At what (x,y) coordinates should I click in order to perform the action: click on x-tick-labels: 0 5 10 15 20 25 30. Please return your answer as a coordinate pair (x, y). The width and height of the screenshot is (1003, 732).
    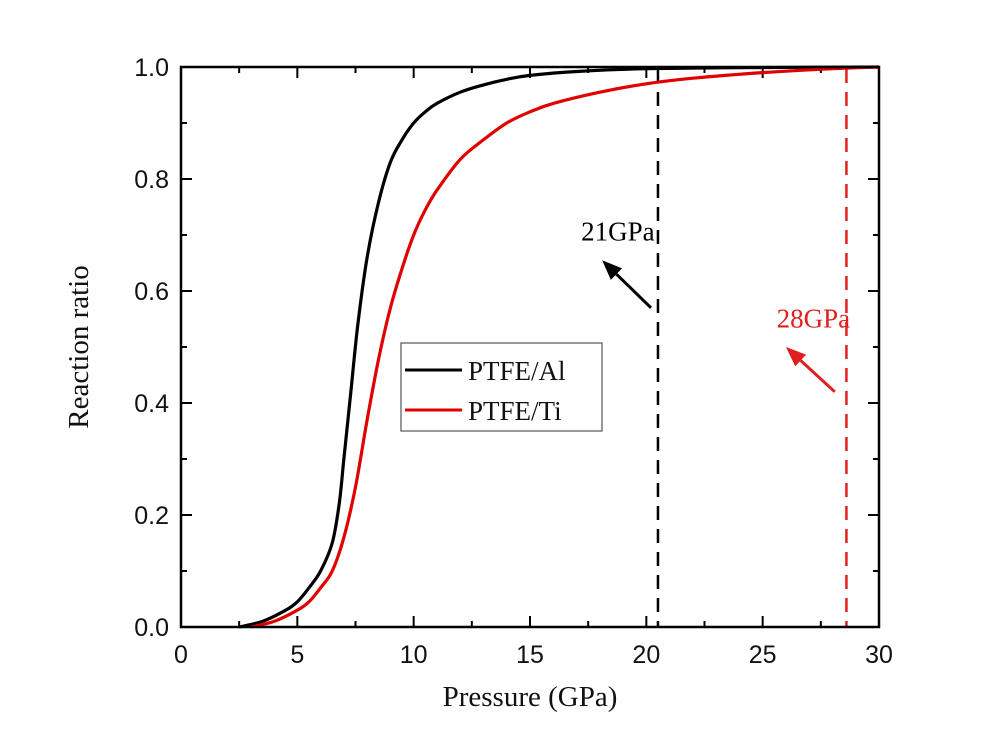
    Looking at the image, I should click on (533, 655).